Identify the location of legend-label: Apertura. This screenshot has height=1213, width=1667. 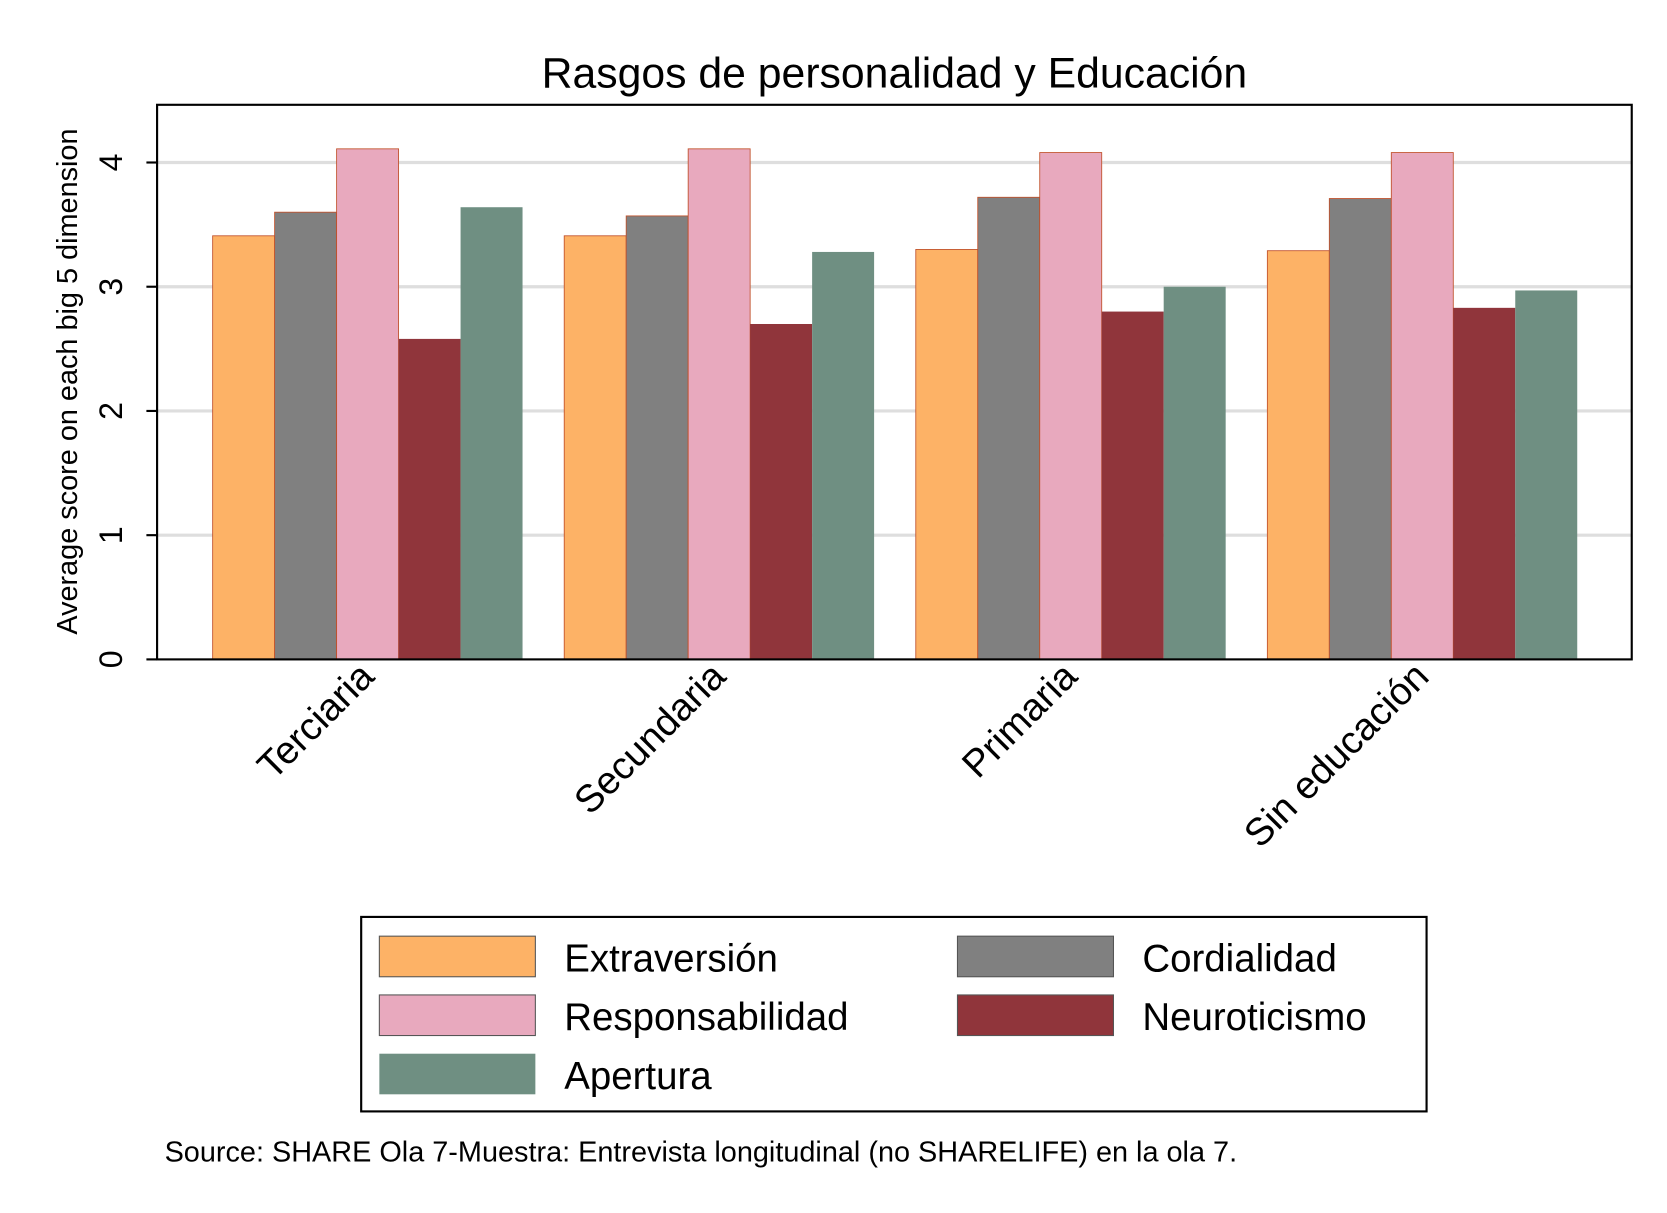
(638, 1076).